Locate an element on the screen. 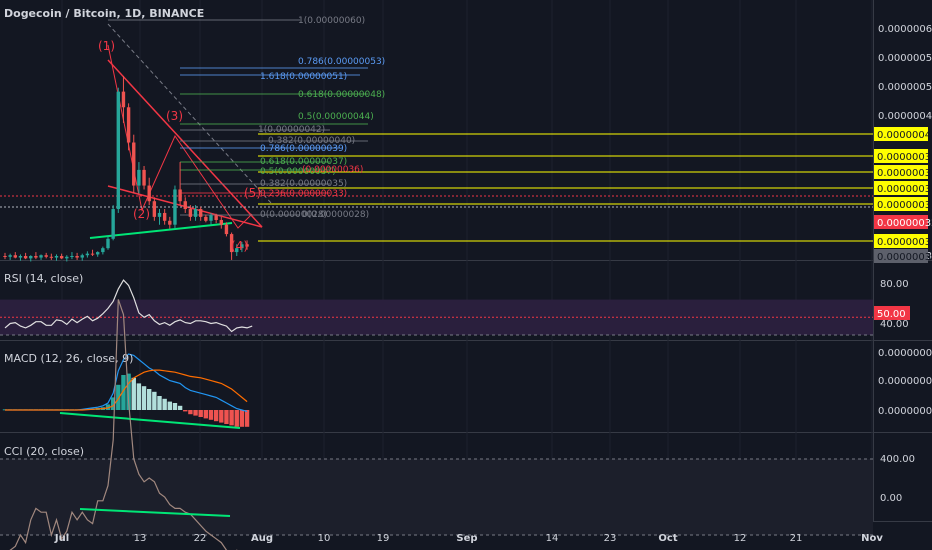  macd-axis-tick: 0.00000002 is located at coordinates (905, 381).